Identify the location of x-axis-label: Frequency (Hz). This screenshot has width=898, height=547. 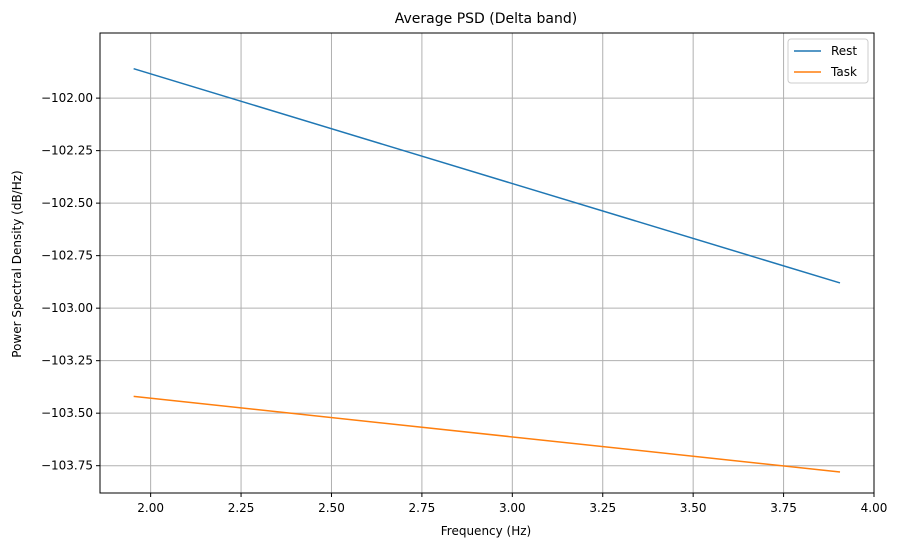
(486, 531).